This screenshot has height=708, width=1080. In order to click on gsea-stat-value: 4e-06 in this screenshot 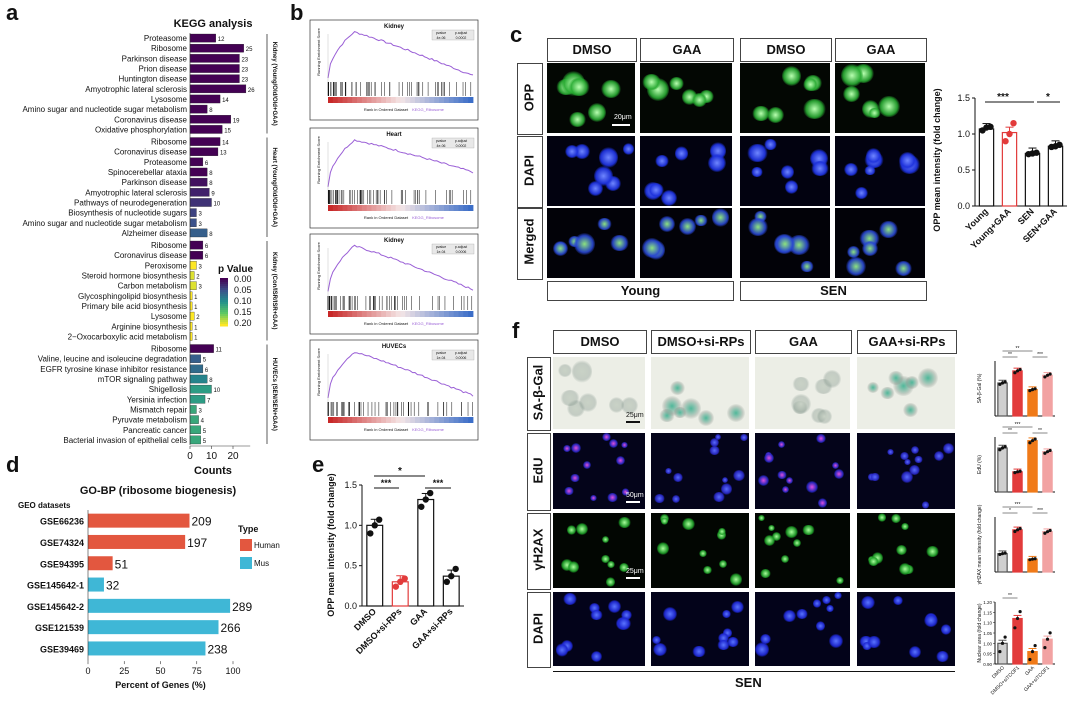, I will do `click(441, 38)`.